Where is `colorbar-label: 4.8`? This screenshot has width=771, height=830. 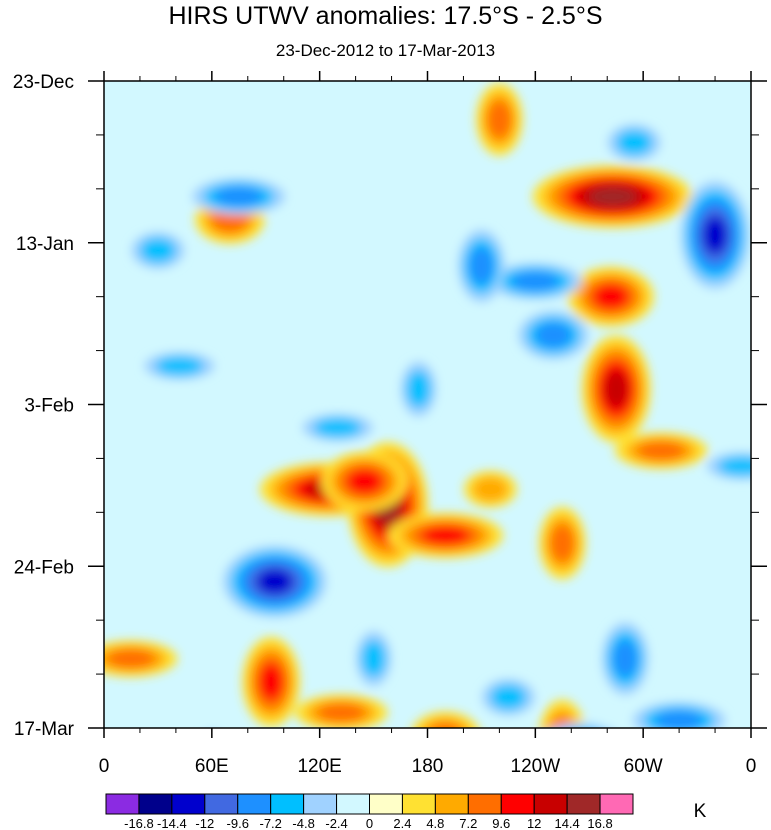 colorbar-label: 4.8 is located at coordinates (435, 823).